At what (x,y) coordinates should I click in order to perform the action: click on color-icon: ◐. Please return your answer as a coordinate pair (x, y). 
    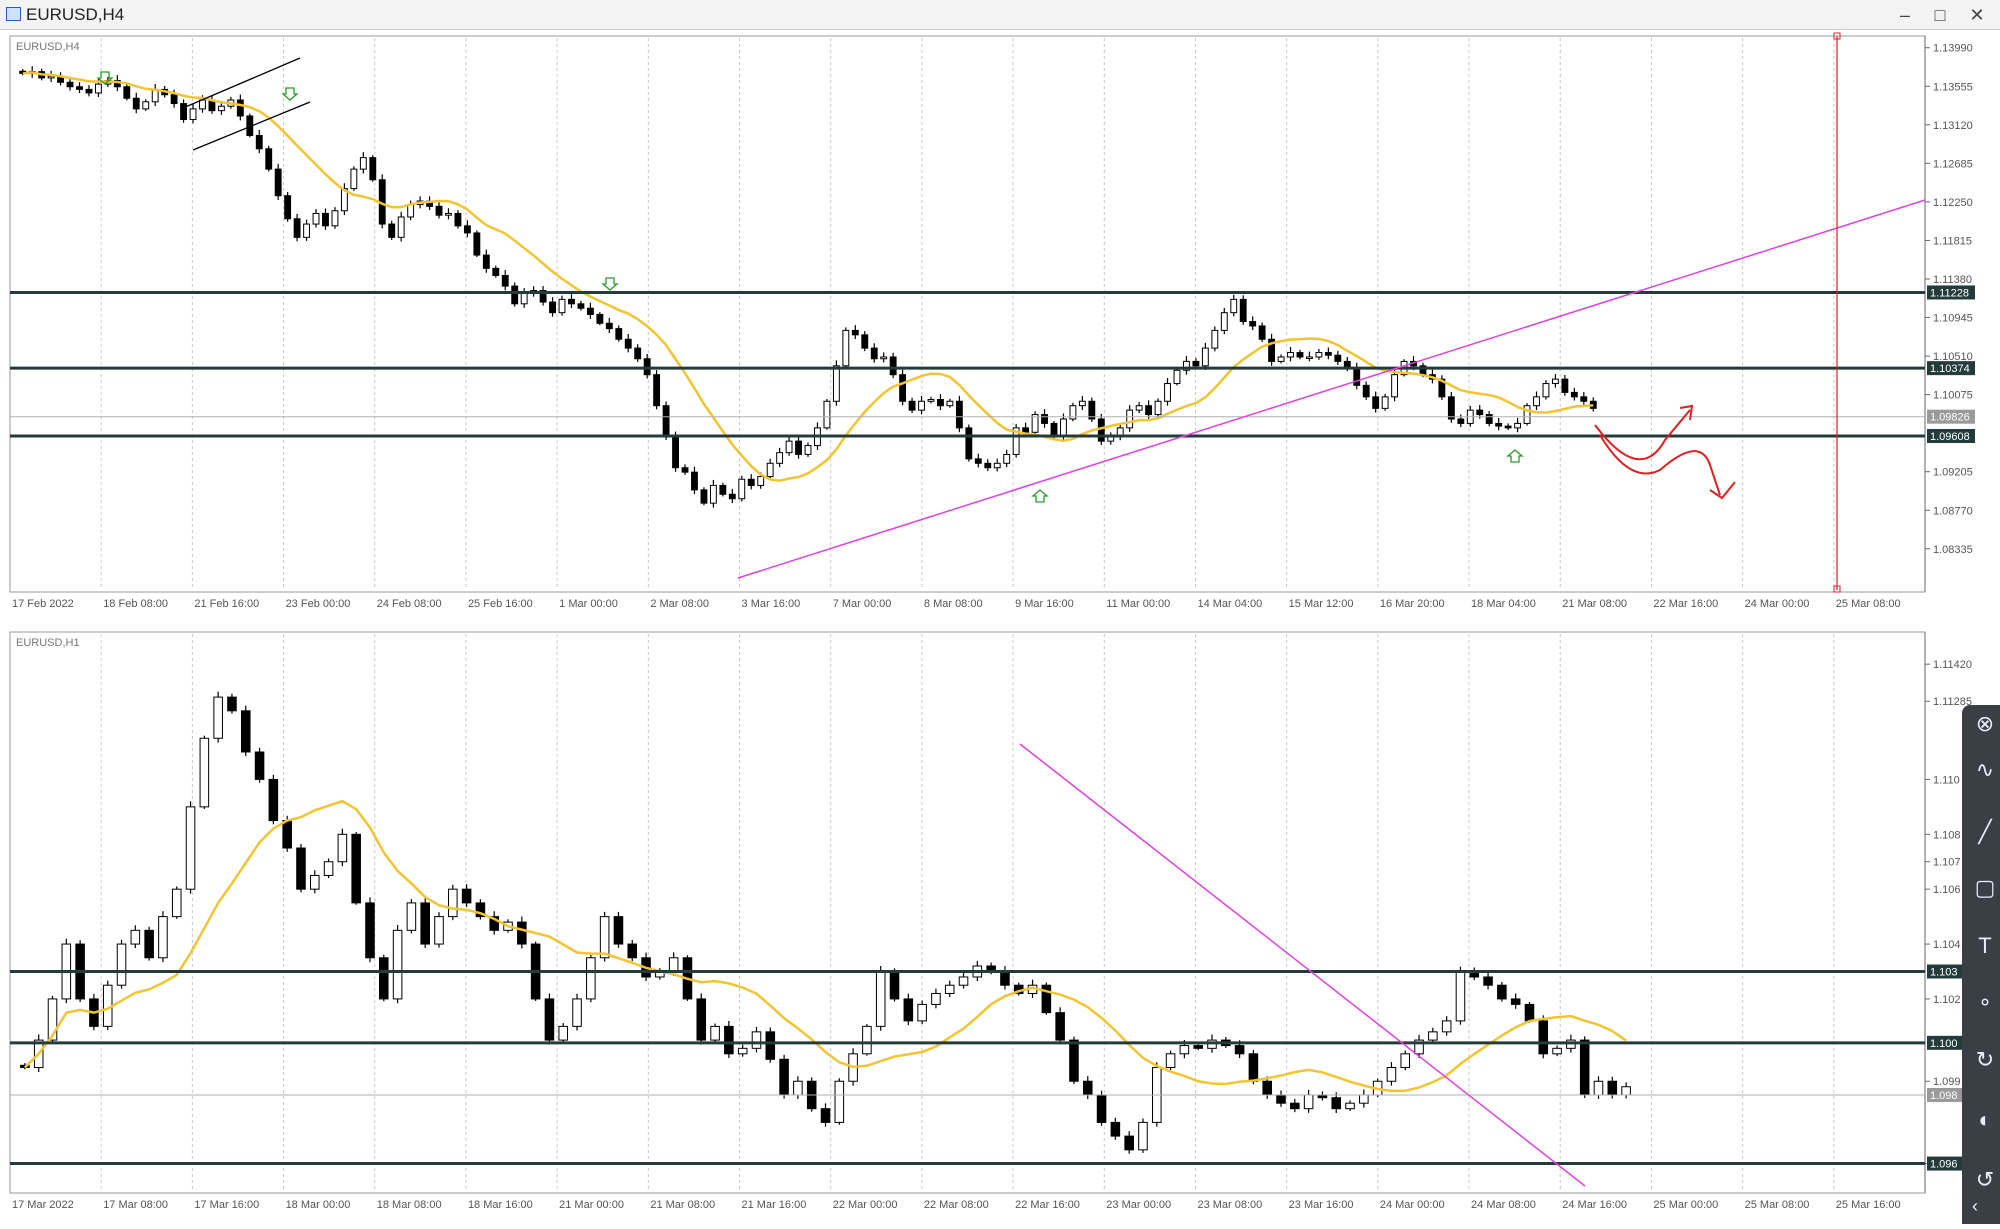
    Looking at the image, I should click on (1985, 1119).